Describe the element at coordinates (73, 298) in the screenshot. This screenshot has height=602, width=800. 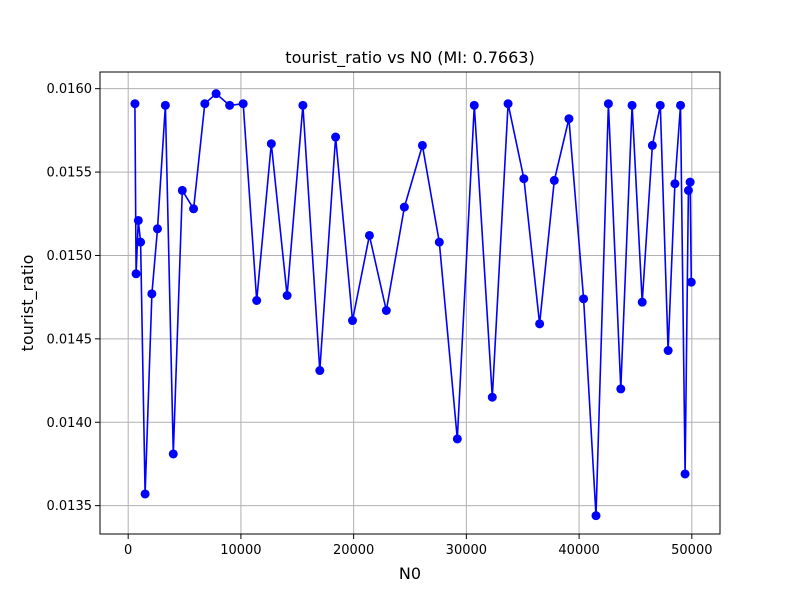
I see `y-axis: 0.0135 0.0140 0.0145 0.0150 0.0155 0.0160` at that location.